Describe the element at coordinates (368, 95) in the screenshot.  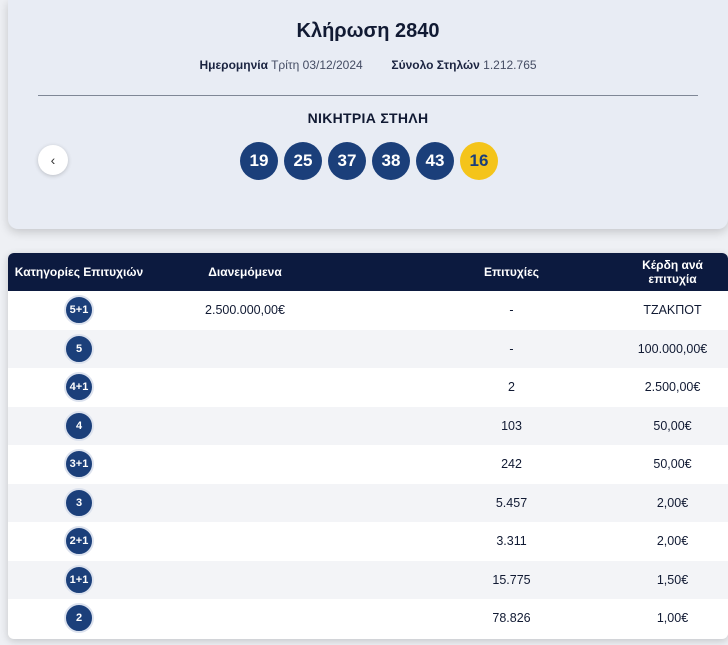
I see `divider` at that location.